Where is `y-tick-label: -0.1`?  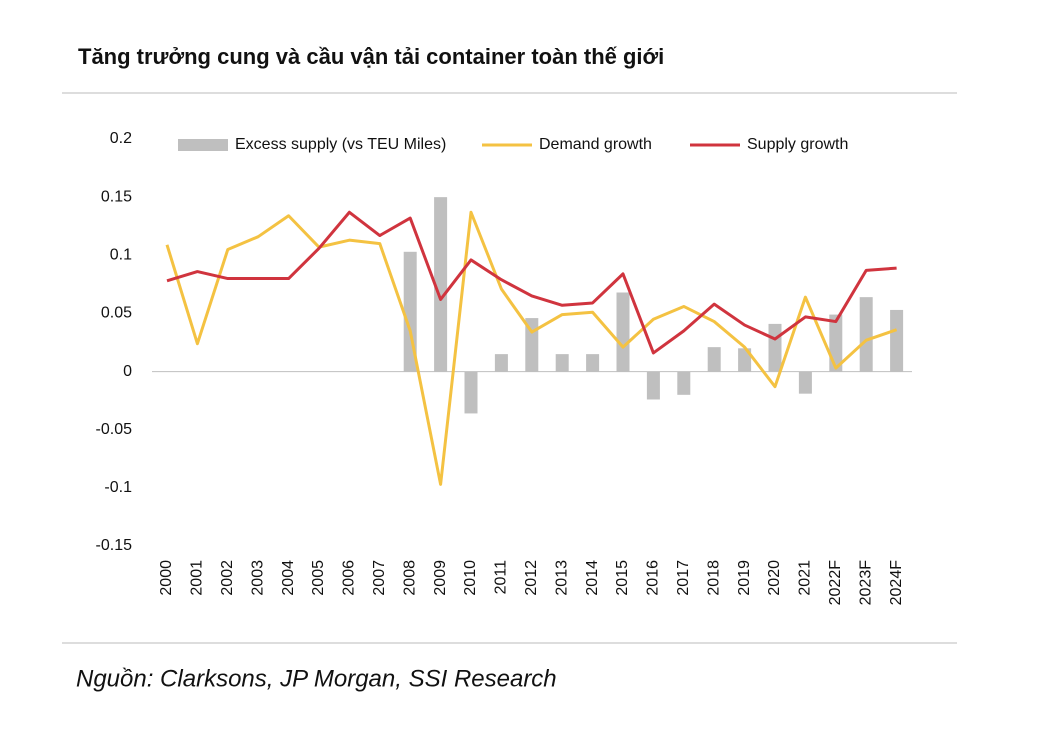
y-tick-label: -0.1 is located at coordinates (118, 487).